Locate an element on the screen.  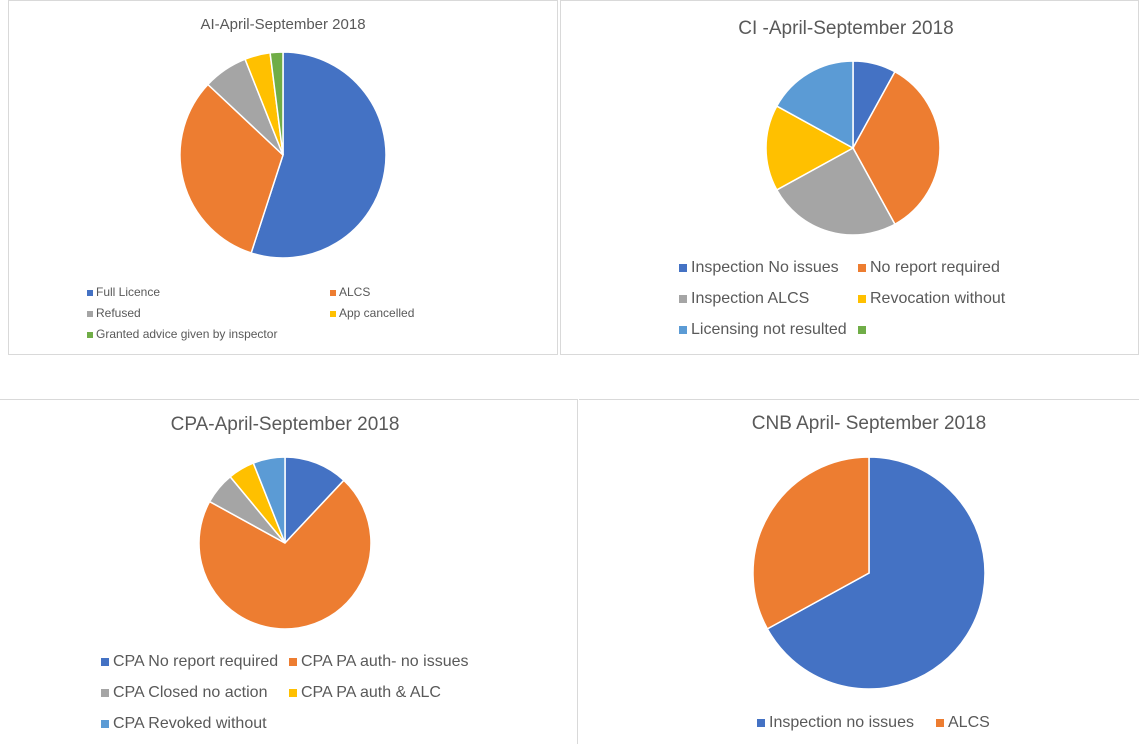
legend-label: Licensing not resulted is located at coordinates (769, 329).